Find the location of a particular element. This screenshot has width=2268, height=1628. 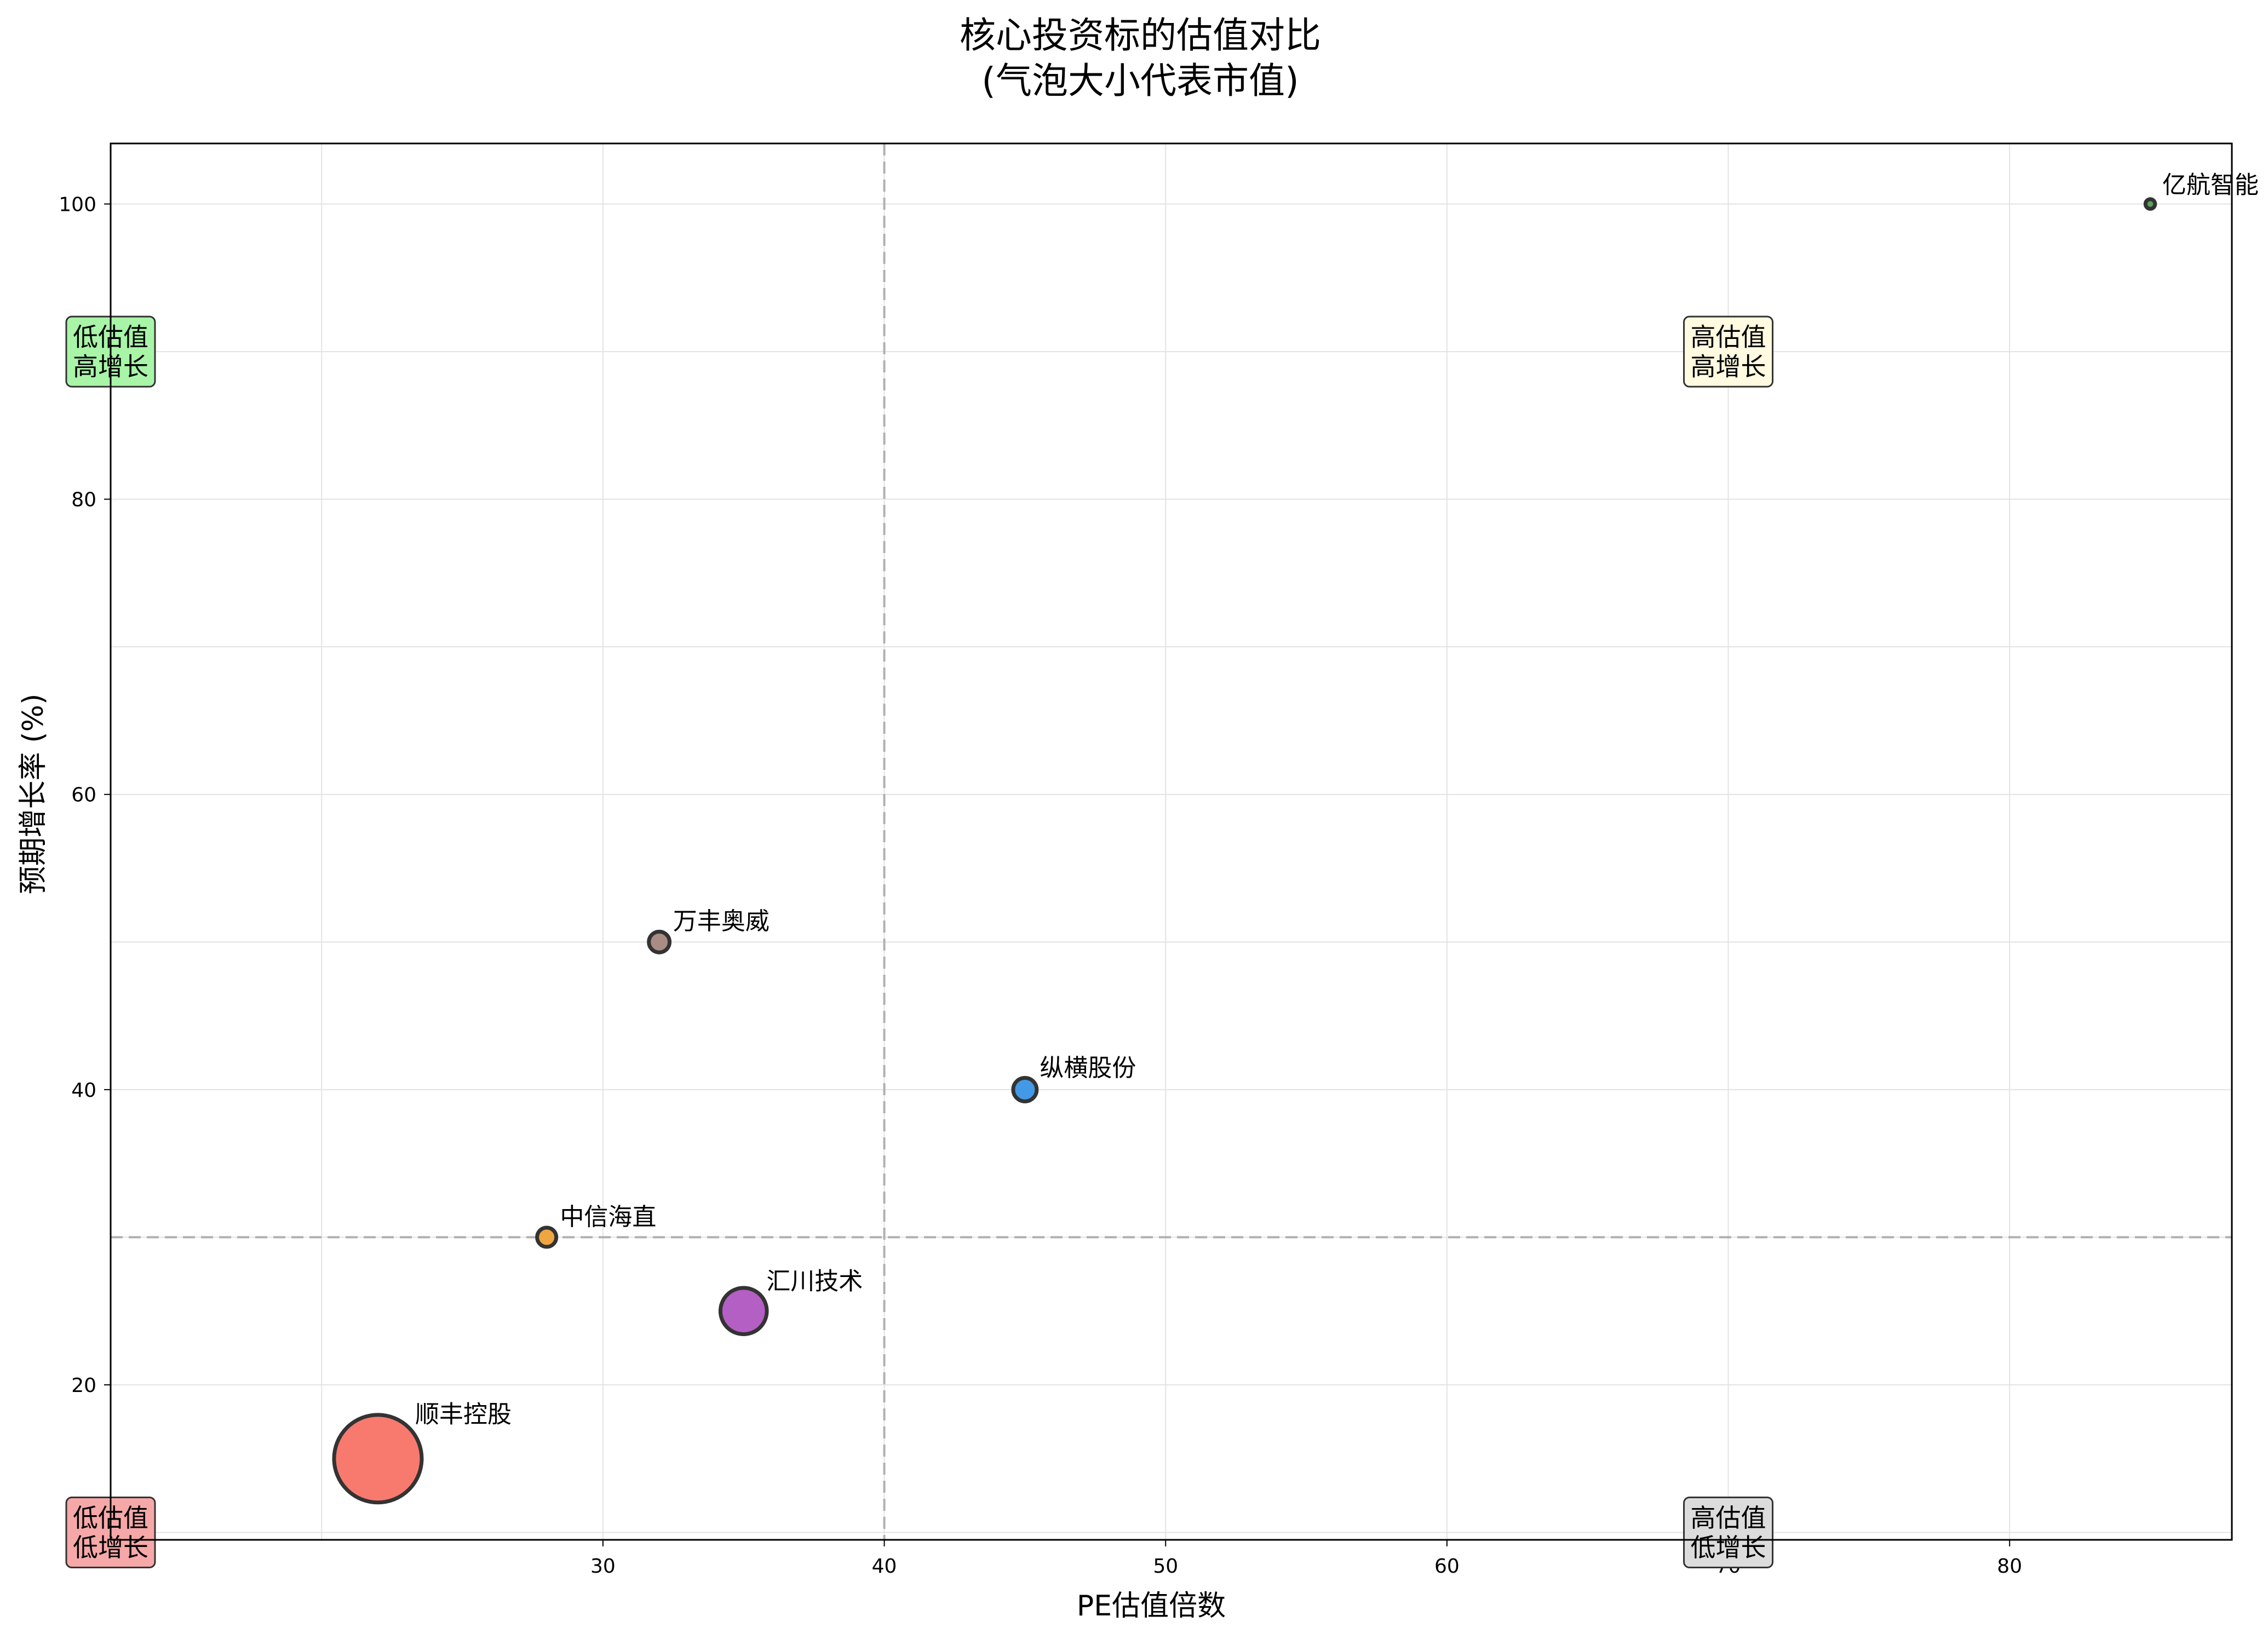

point-label: 顺丰控股 is located at coordinates (464, 1415).